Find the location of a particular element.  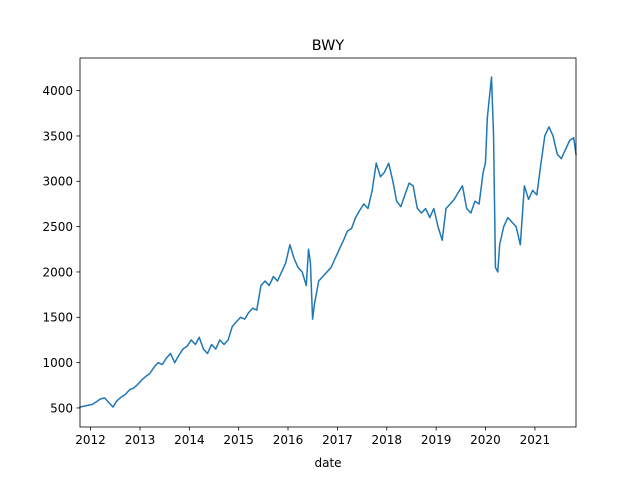

x-tick-label: 2013 is located at coordinates (140, 440).